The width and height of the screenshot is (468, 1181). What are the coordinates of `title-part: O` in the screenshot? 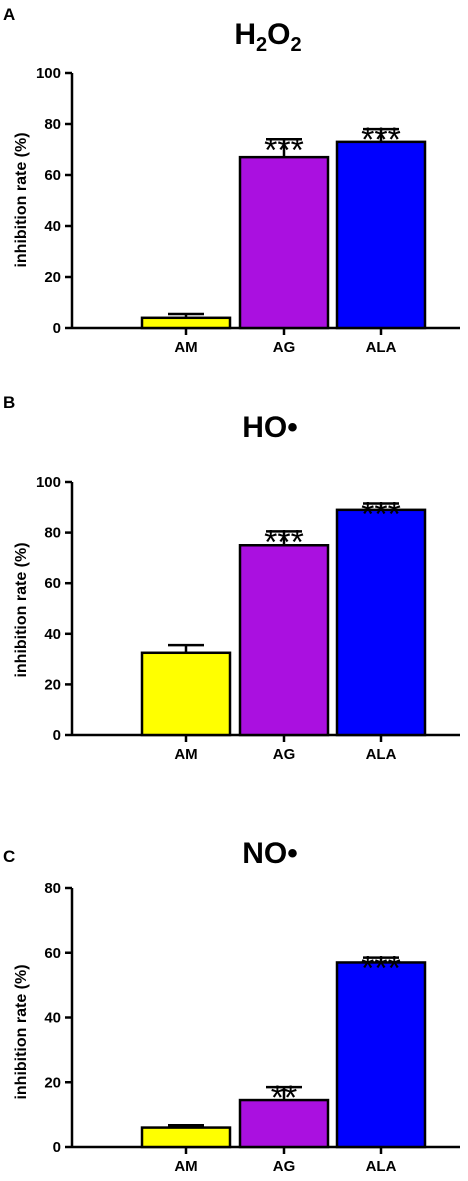 It's located at (278, 34).